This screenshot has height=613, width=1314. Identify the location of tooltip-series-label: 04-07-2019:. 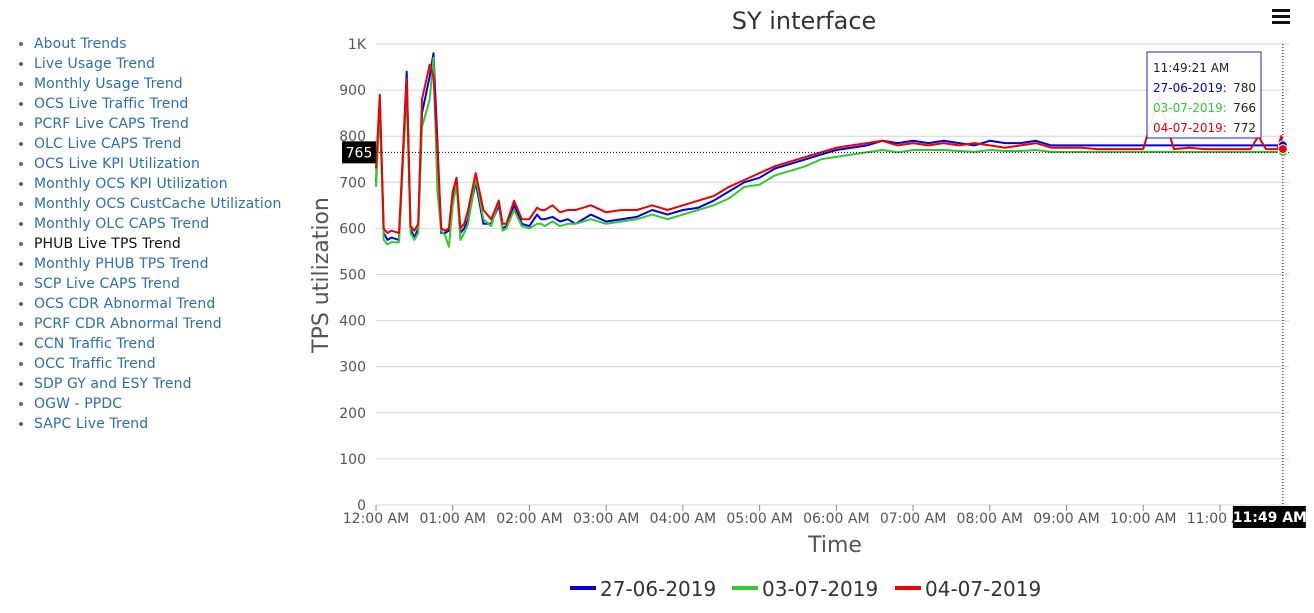
(1190, 128).